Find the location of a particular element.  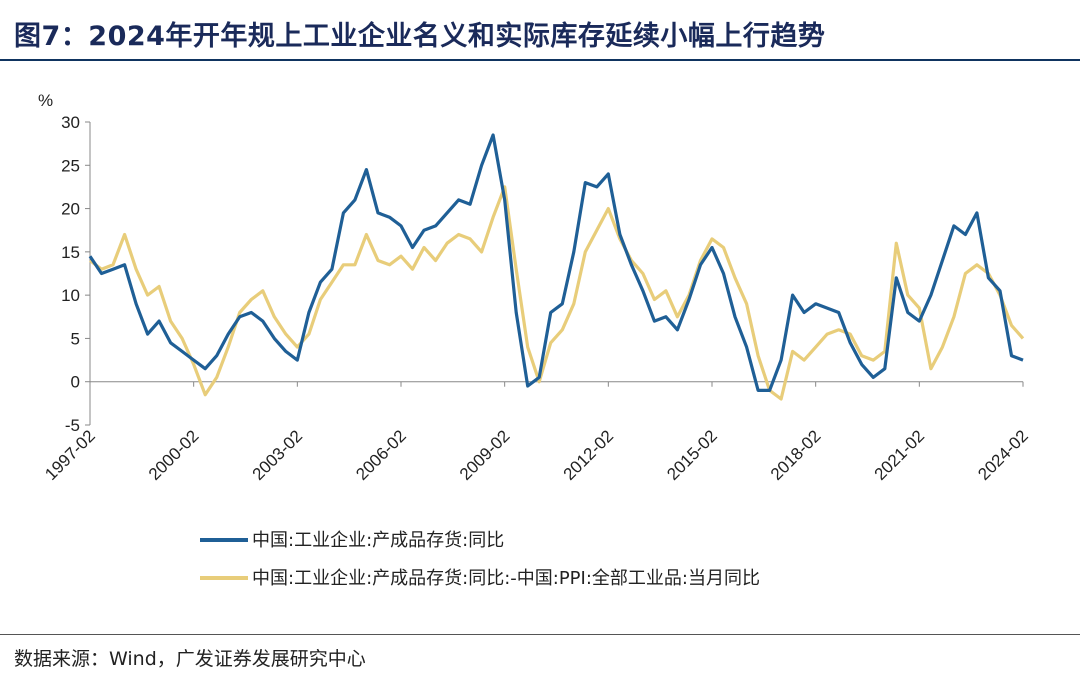

y-tick-label: 20 is located at coordinates (70, 209).